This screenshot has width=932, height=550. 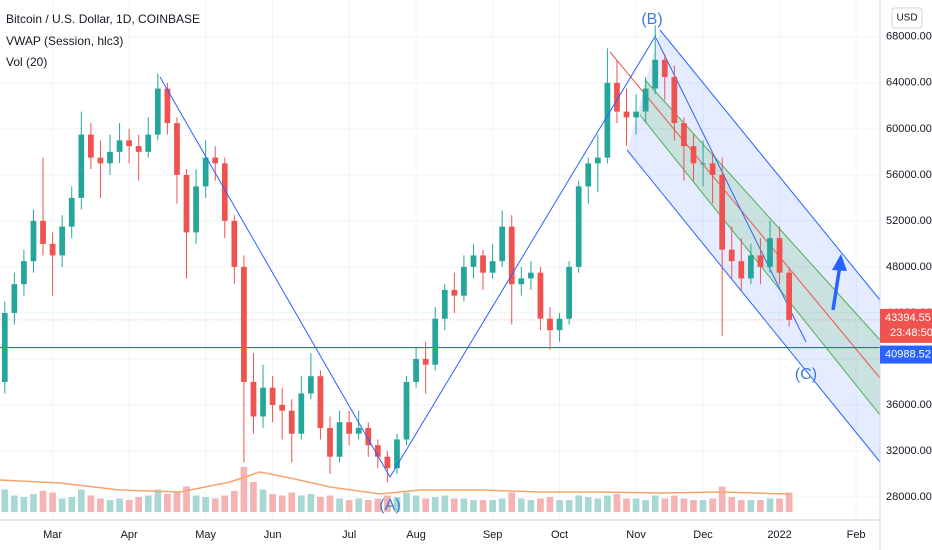 I want to click on y-tick-label: 48000.00, so click(x=909, y=267).